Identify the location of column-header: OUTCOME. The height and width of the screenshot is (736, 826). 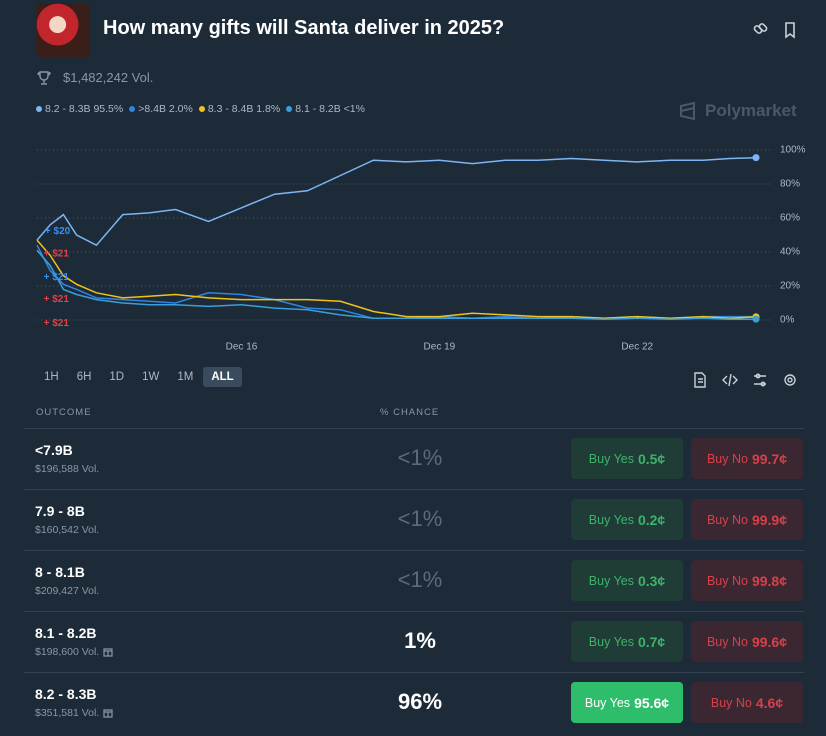
(64, 412).